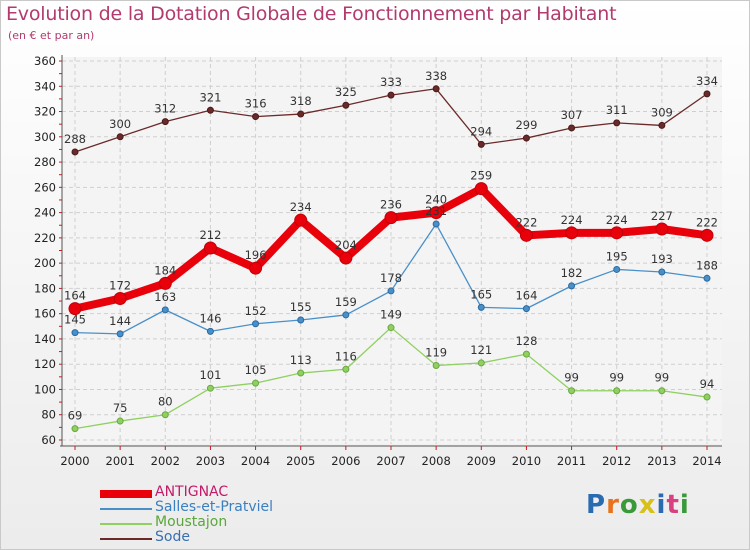  What do you see at coordinates (45, 364) in the screenshot?
I see `y-tick-label: 120` at bounding box center [45, 364].